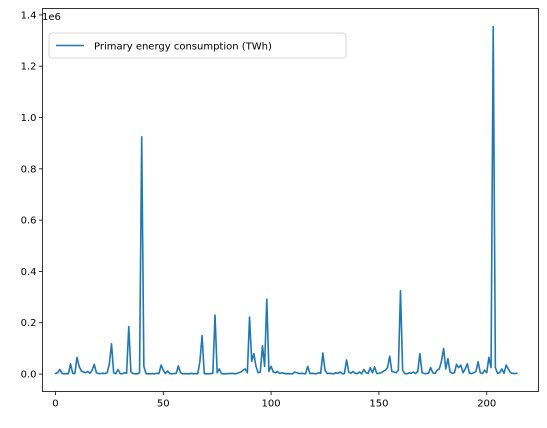  I want to click on x-tick-label: 0, so click(55, 404).